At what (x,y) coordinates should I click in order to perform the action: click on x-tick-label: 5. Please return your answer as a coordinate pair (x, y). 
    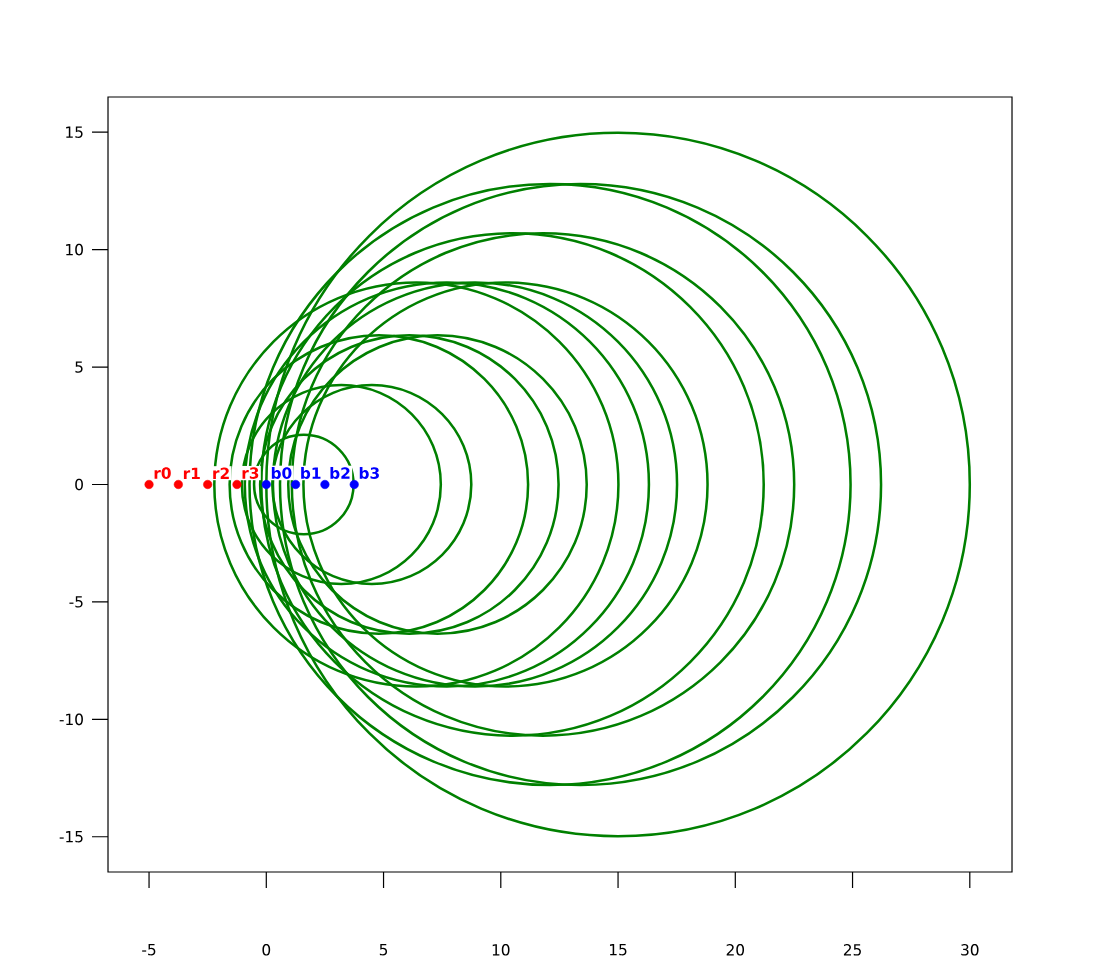
    Looking at the image, I should click on (383, 950).